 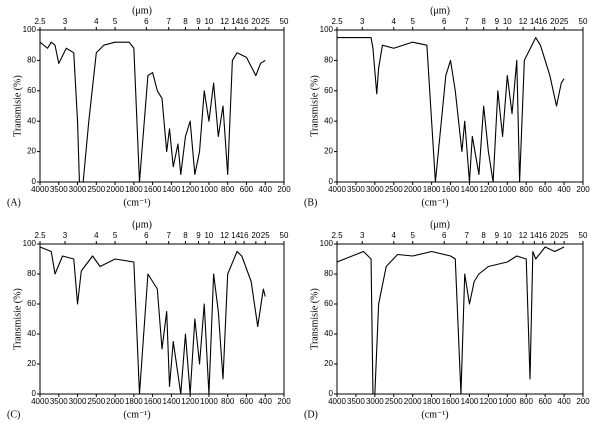 What do you see at coordinates (545, 189) in the screenshot?
I see `x-tick-label: 600` at bounding box center [545, 189].